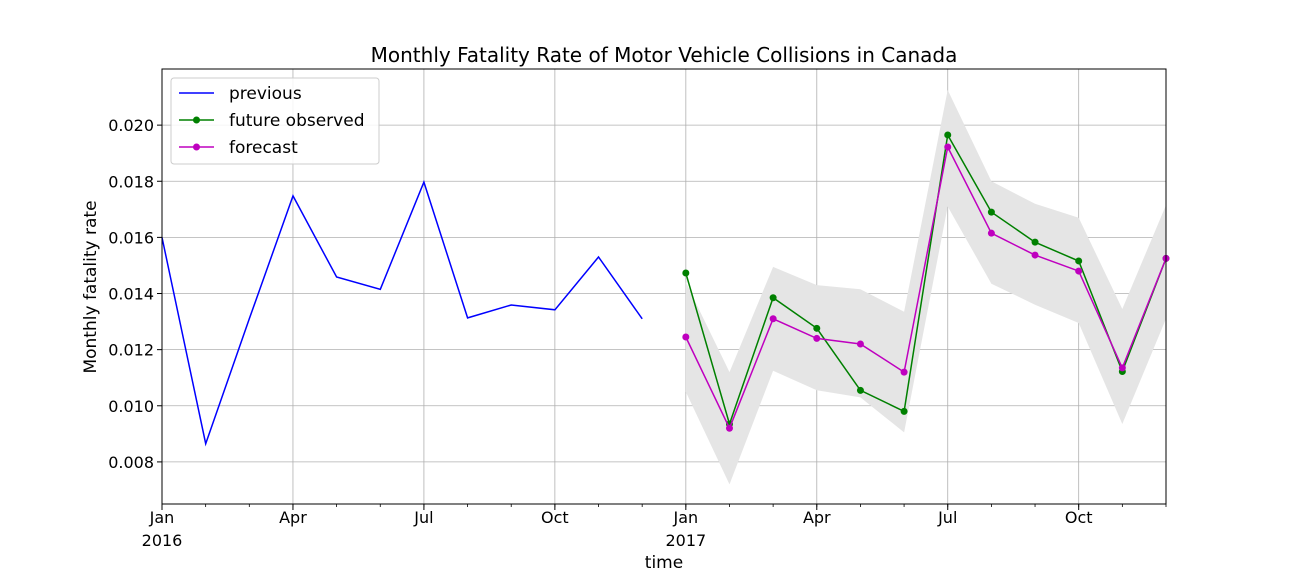 This screenshot has width=1296, height=576. What do you see at coordinates (265, 94) in the screenshot?
I see `legend-label-previous: previous` at bounding box center [265, 94].